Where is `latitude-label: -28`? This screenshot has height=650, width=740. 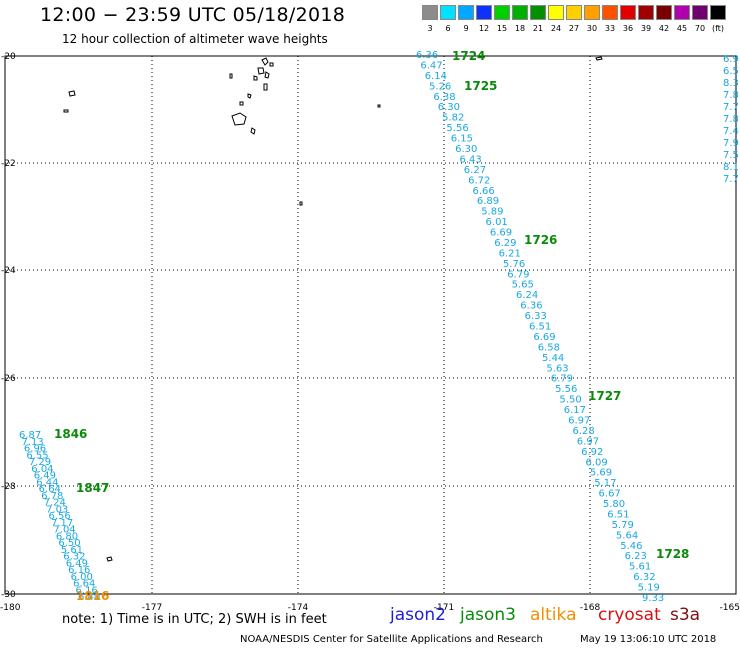
latitude-label: -28 is located at coordinates (8, 487).